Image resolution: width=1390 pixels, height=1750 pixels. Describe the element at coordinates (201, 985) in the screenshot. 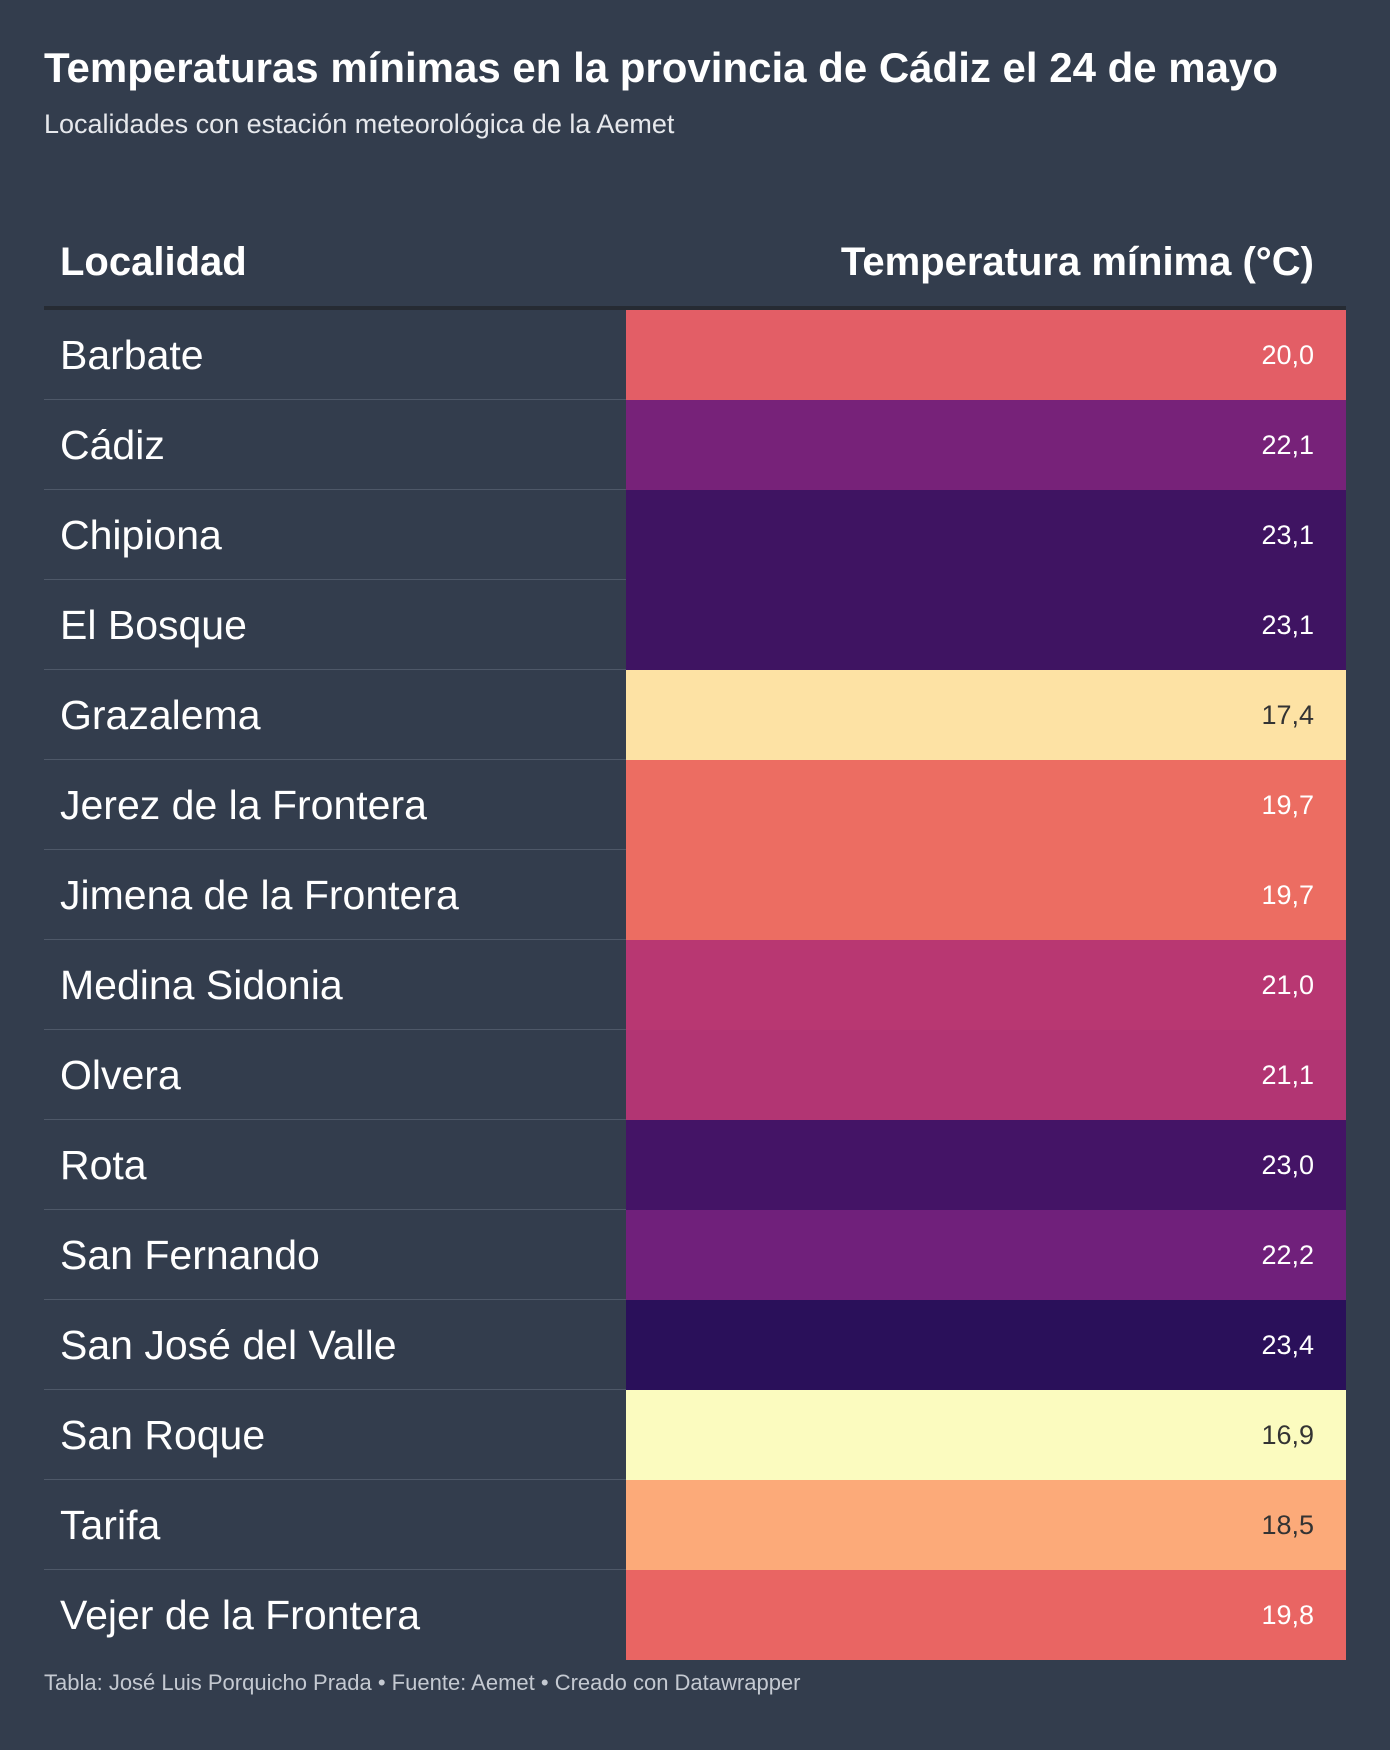

I see `localidad-cell: Medina Sidonia` at that location.